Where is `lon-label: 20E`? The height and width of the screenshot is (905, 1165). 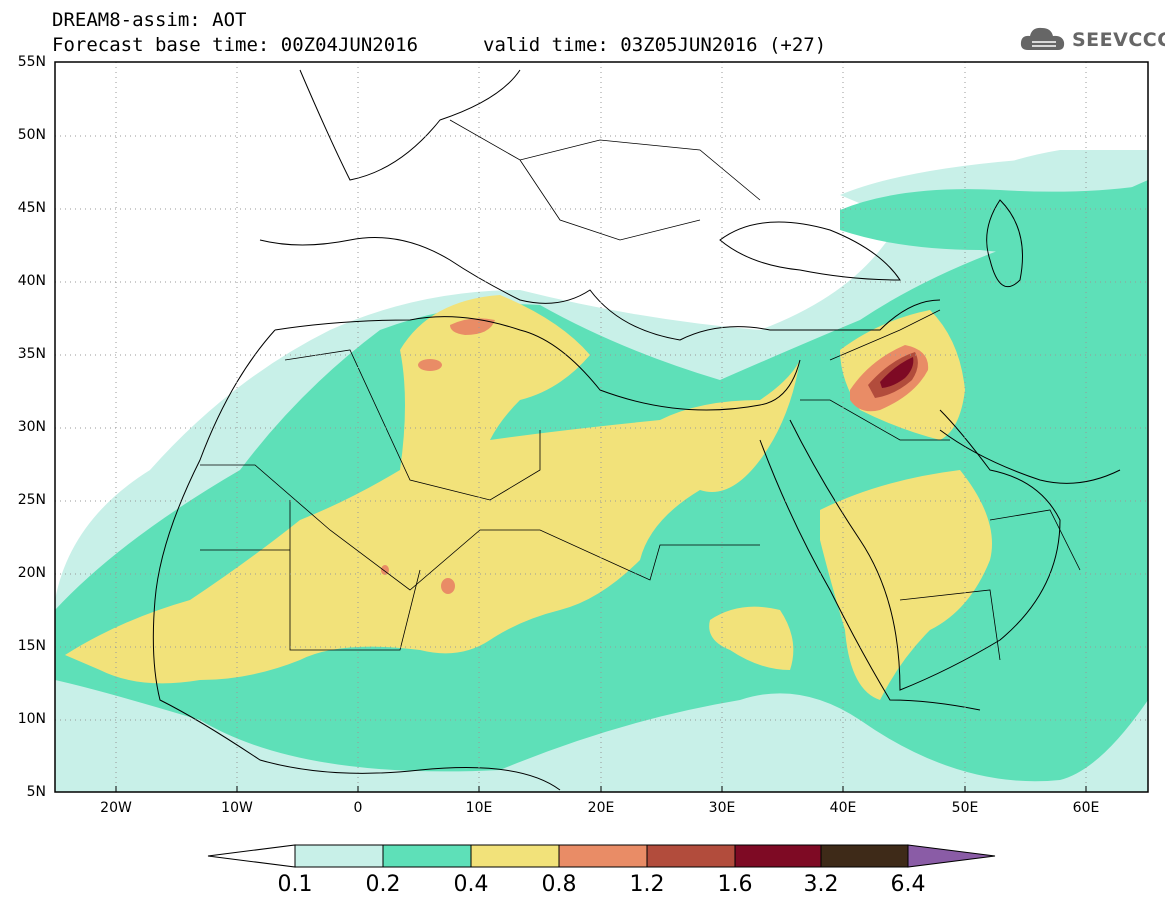
lon-label: 20E is located at coordinates (601, 808).